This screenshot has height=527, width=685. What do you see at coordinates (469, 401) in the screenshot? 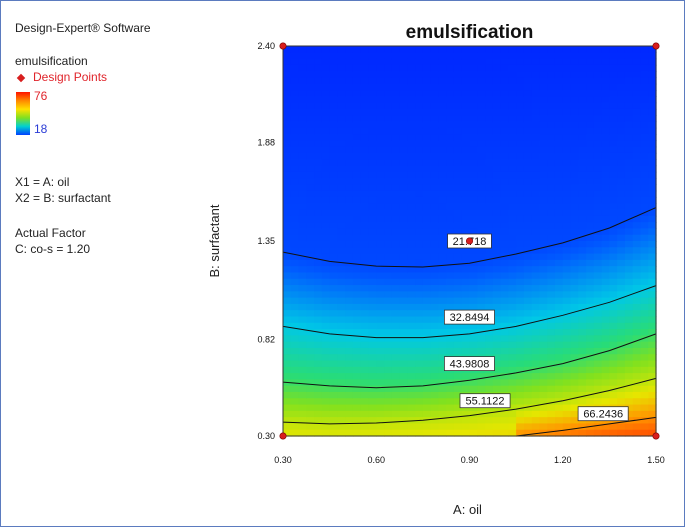
I see `contour-line` at bounding box center [469, 401].